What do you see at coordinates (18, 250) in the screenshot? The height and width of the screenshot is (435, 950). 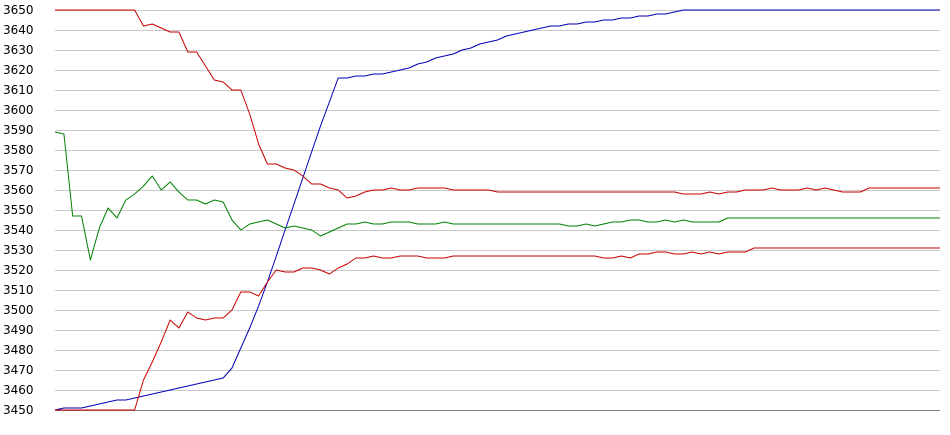 I see `y-tick-label: 3530` at bounding box center [18, 250].